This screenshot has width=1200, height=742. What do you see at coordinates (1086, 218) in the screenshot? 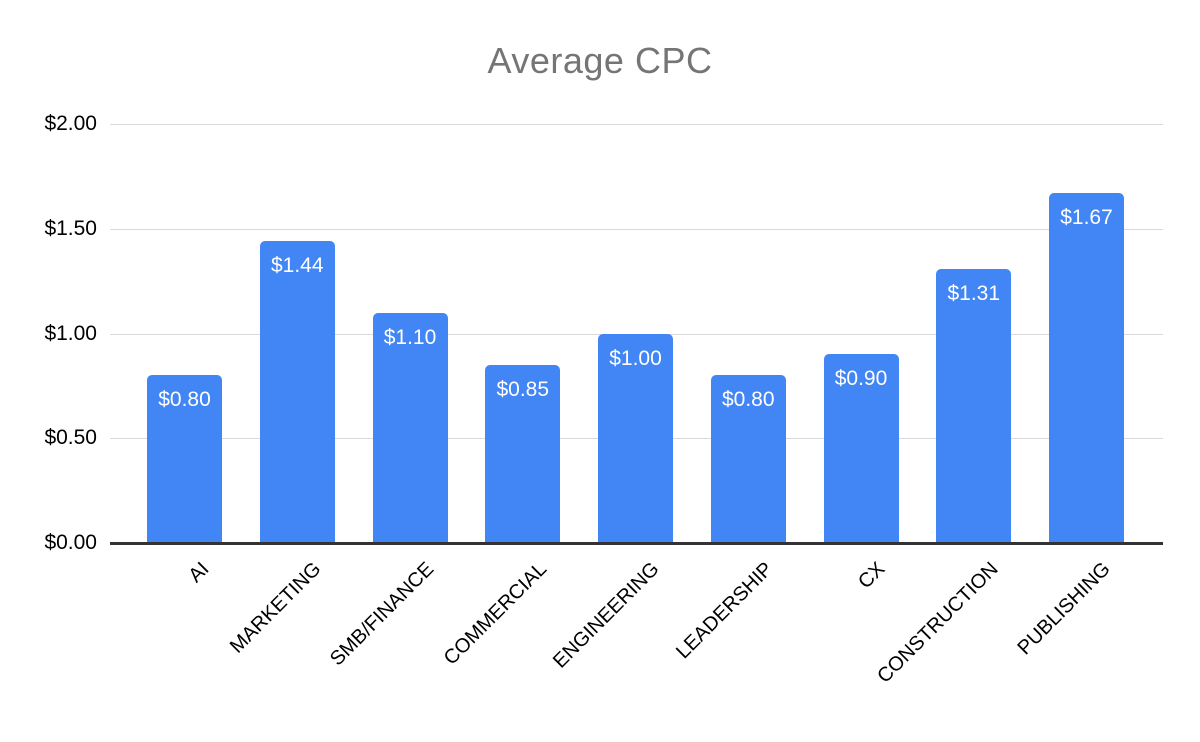
I see `bar-value-label: $1.67` at bounding box center [1086, 218].